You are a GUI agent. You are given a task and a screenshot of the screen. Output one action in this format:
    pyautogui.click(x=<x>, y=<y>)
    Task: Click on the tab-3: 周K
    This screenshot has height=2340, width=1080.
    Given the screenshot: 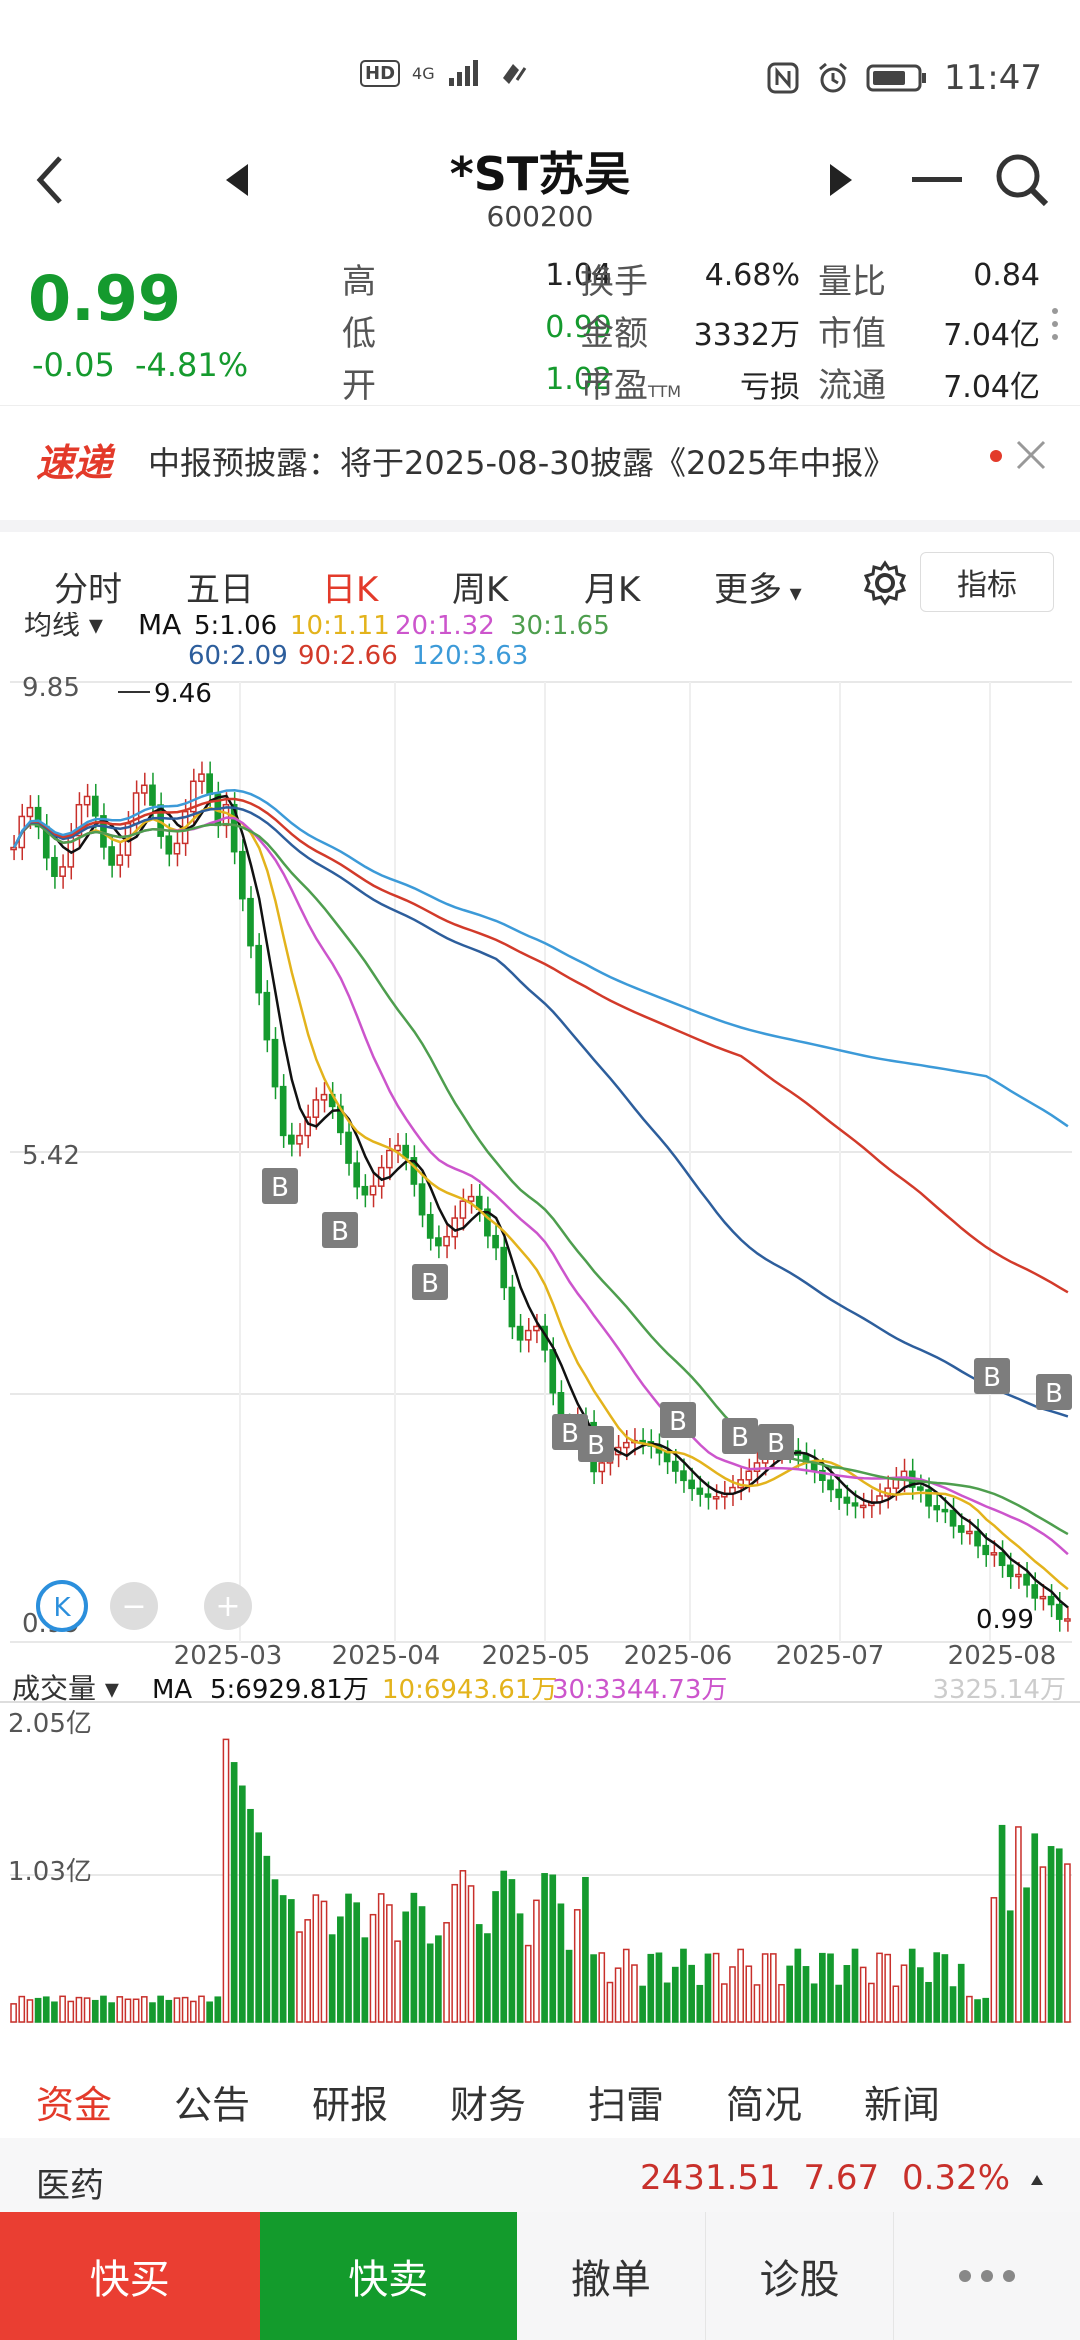 What is the action you would take?
    pyautogui.click(x=480, y=590)
    